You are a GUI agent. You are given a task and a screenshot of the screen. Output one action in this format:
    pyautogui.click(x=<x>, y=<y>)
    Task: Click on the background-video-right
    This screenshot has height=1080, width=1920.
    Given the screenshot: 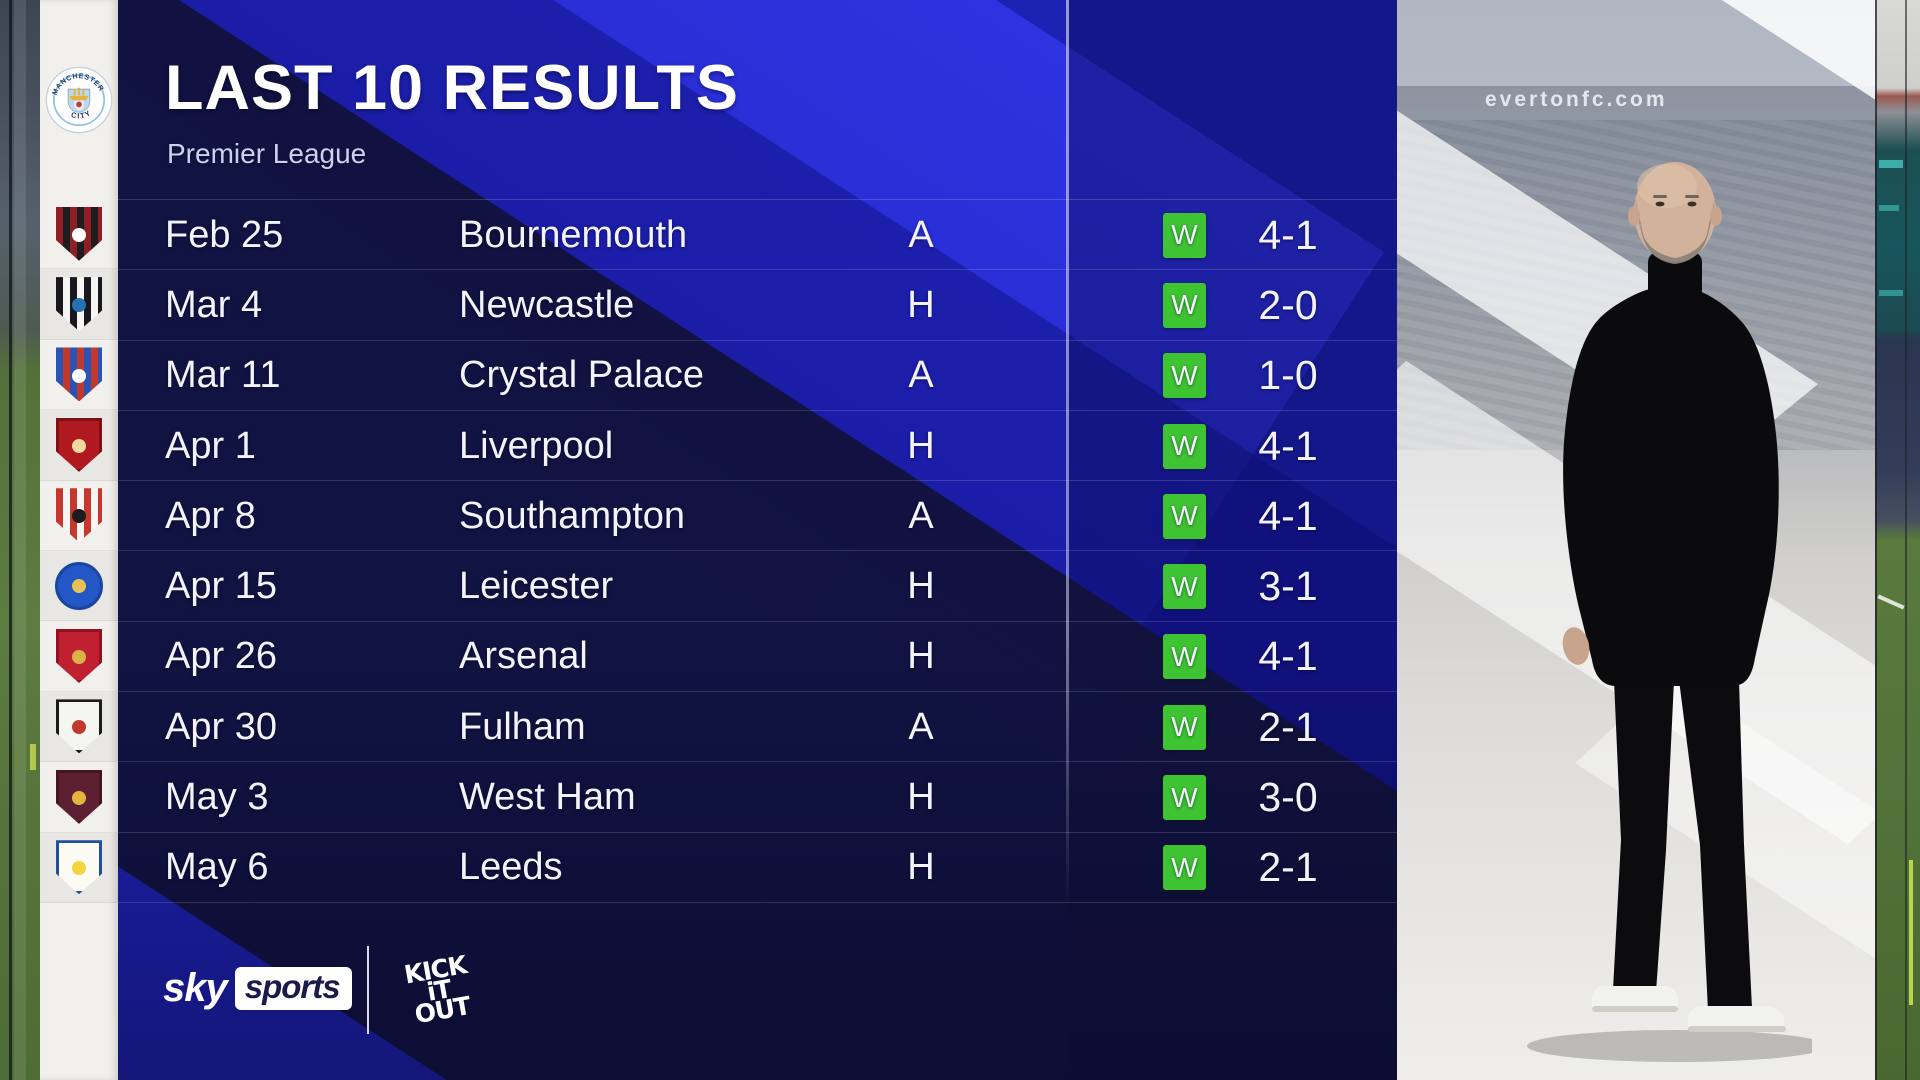 What is the action you would take?
    pyautogui.click(x=1897, y=540)
    